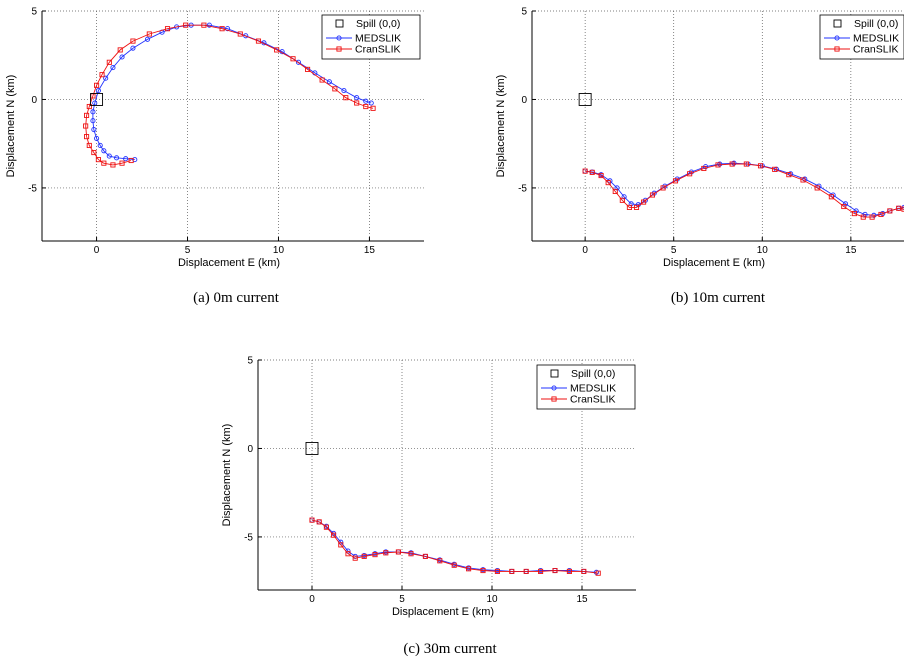  I want to click on series-line-cranslik, so click(744, 190).